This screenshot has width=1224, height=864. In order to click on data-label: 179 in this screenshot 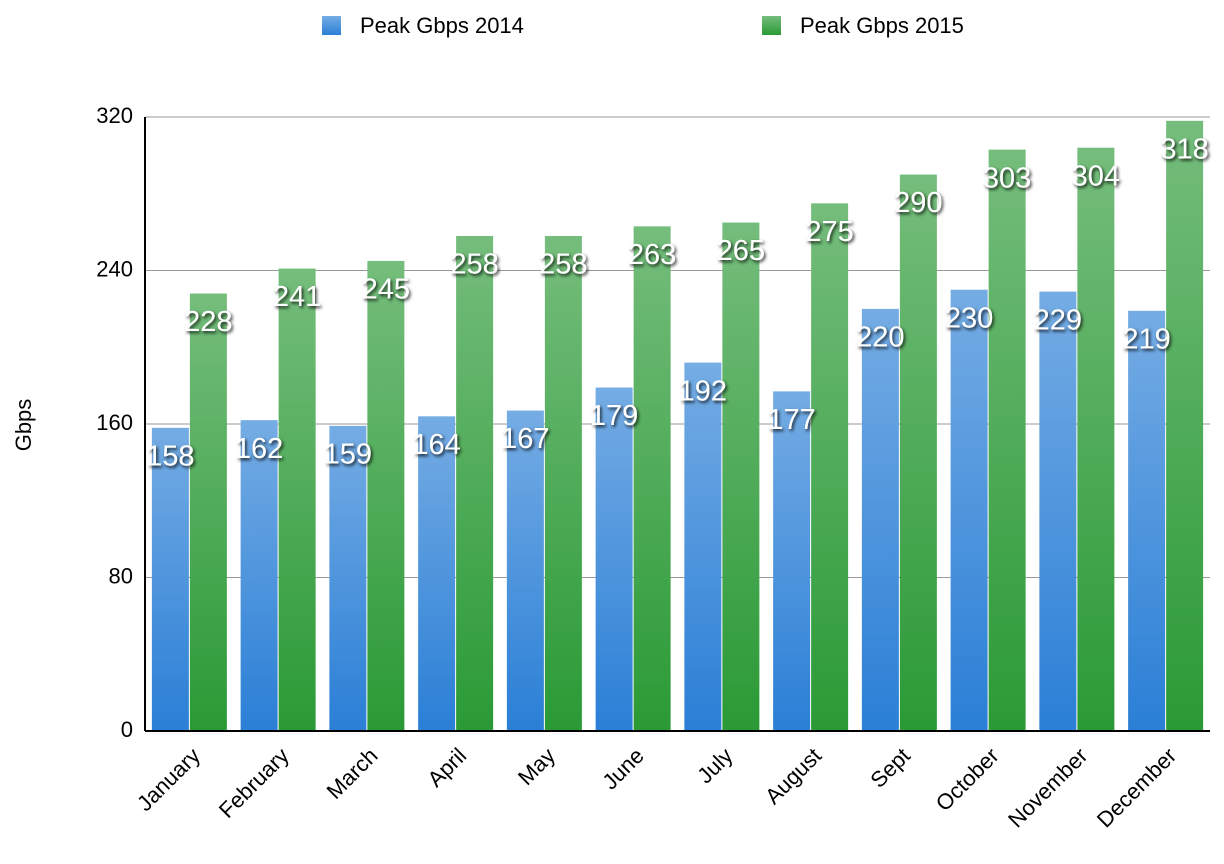, I will do `click(614, 416)`.